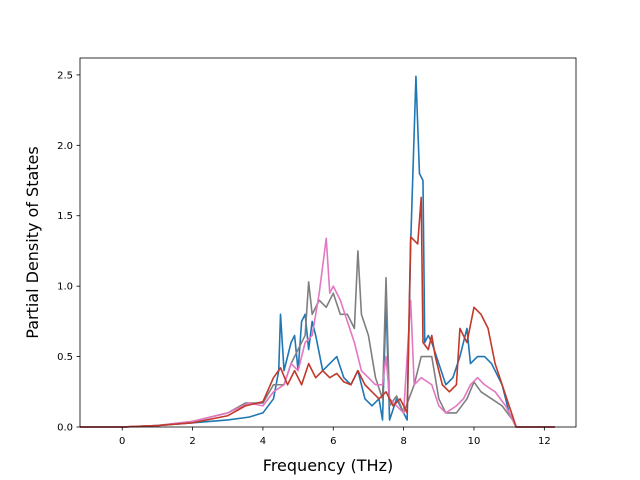 The image size is (640, 480). I want to click on x-tick-label: 0, so click(122, 441).